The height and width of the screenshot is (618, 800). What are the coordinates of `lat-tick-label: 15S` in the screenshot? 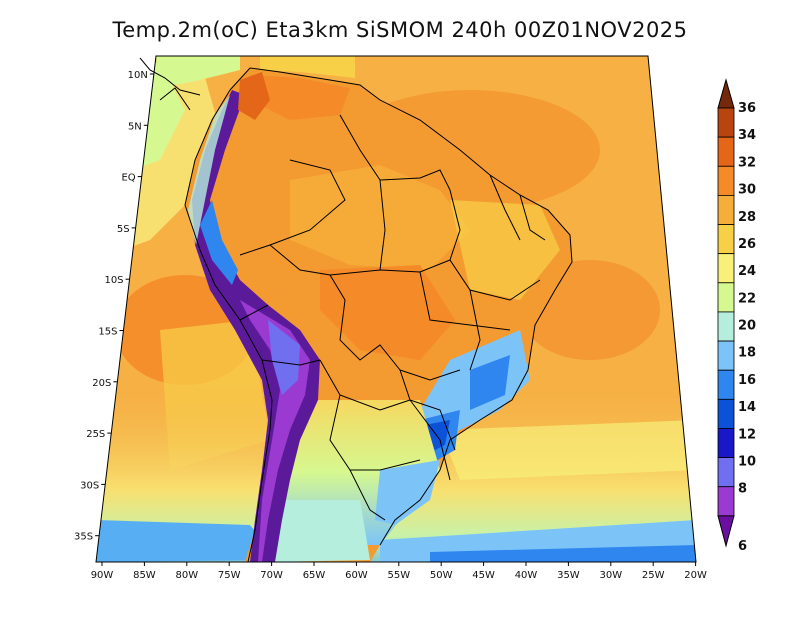 It's located at (107, 332).